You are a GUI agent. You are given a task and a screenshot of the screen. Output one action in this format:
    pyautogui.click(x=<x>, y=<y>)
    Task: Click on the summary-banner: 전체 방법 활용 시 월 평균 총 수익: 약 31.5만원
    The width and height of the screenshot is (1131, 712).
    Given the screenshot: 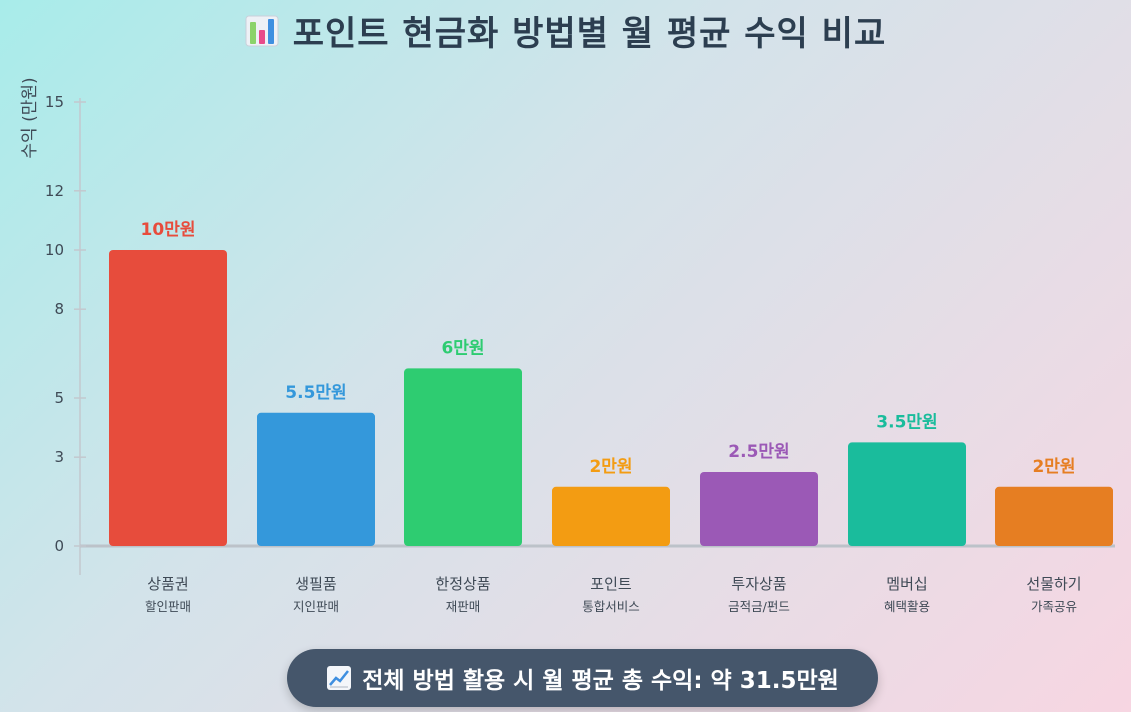 What is the action you would take?
    pyautogui.click(x=582, y=678)
    